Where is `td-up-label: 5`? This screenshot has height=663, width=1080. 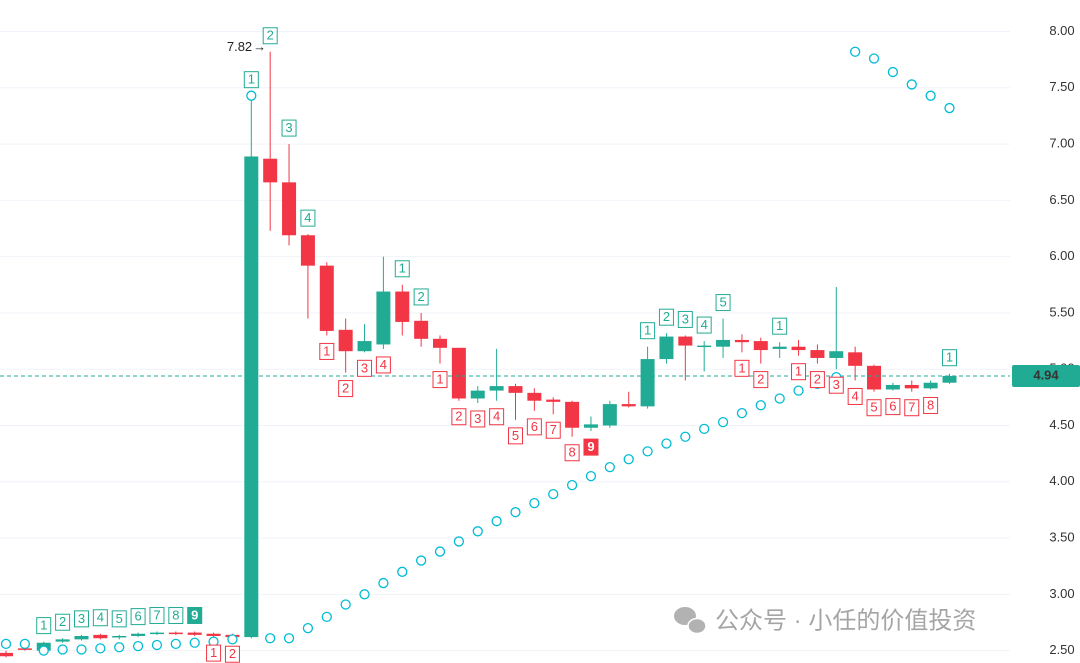 td-up-label: 5 is located at coordinates (723, 303).